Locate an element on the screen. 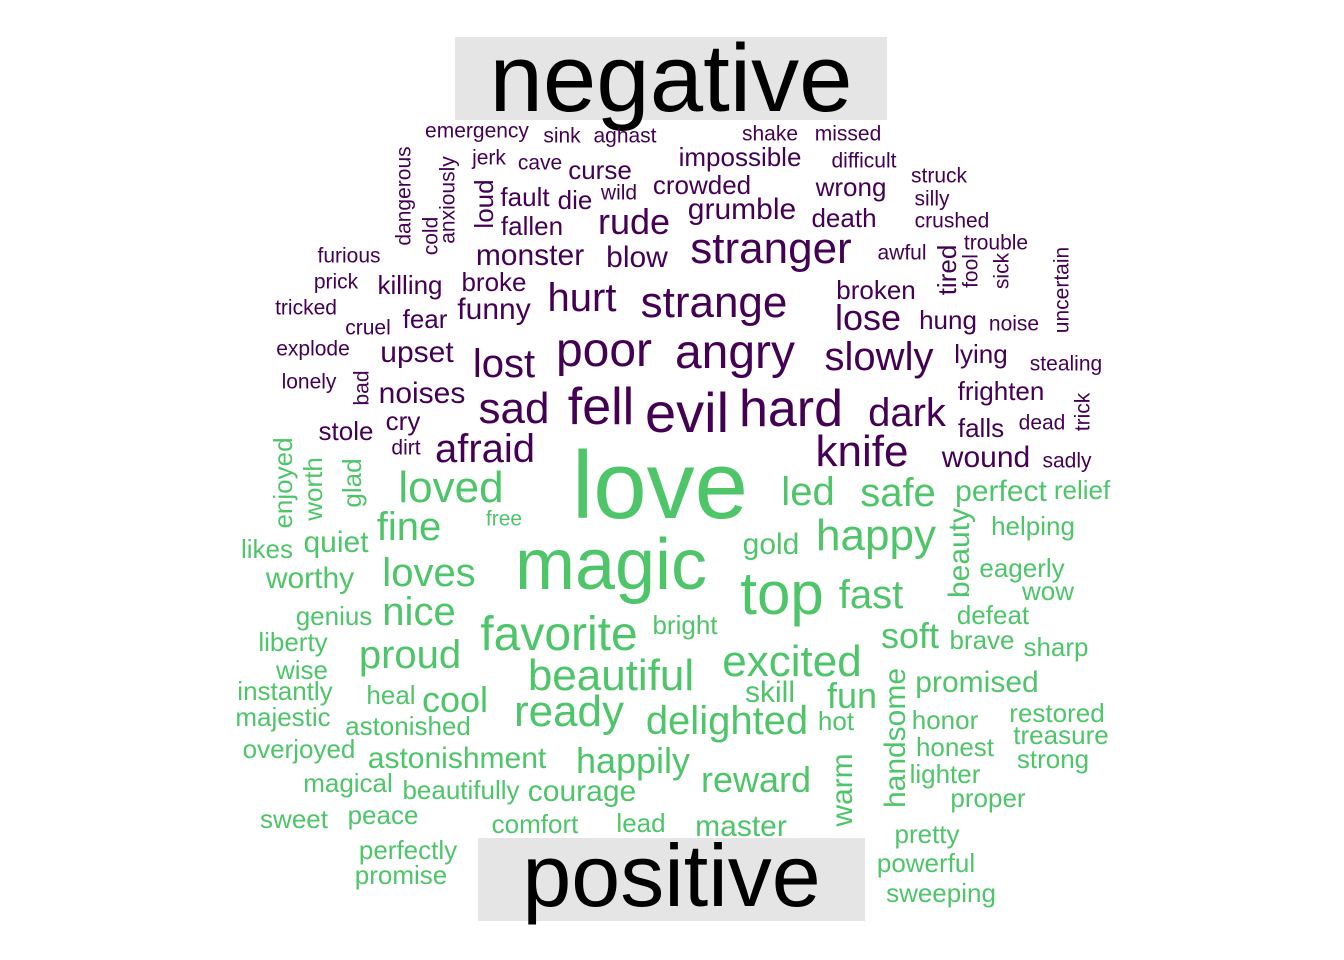 Image resolution: width=1344 pixels, height=960 pixels. word-negative-missed: missed is located at coordinates (848, 134).